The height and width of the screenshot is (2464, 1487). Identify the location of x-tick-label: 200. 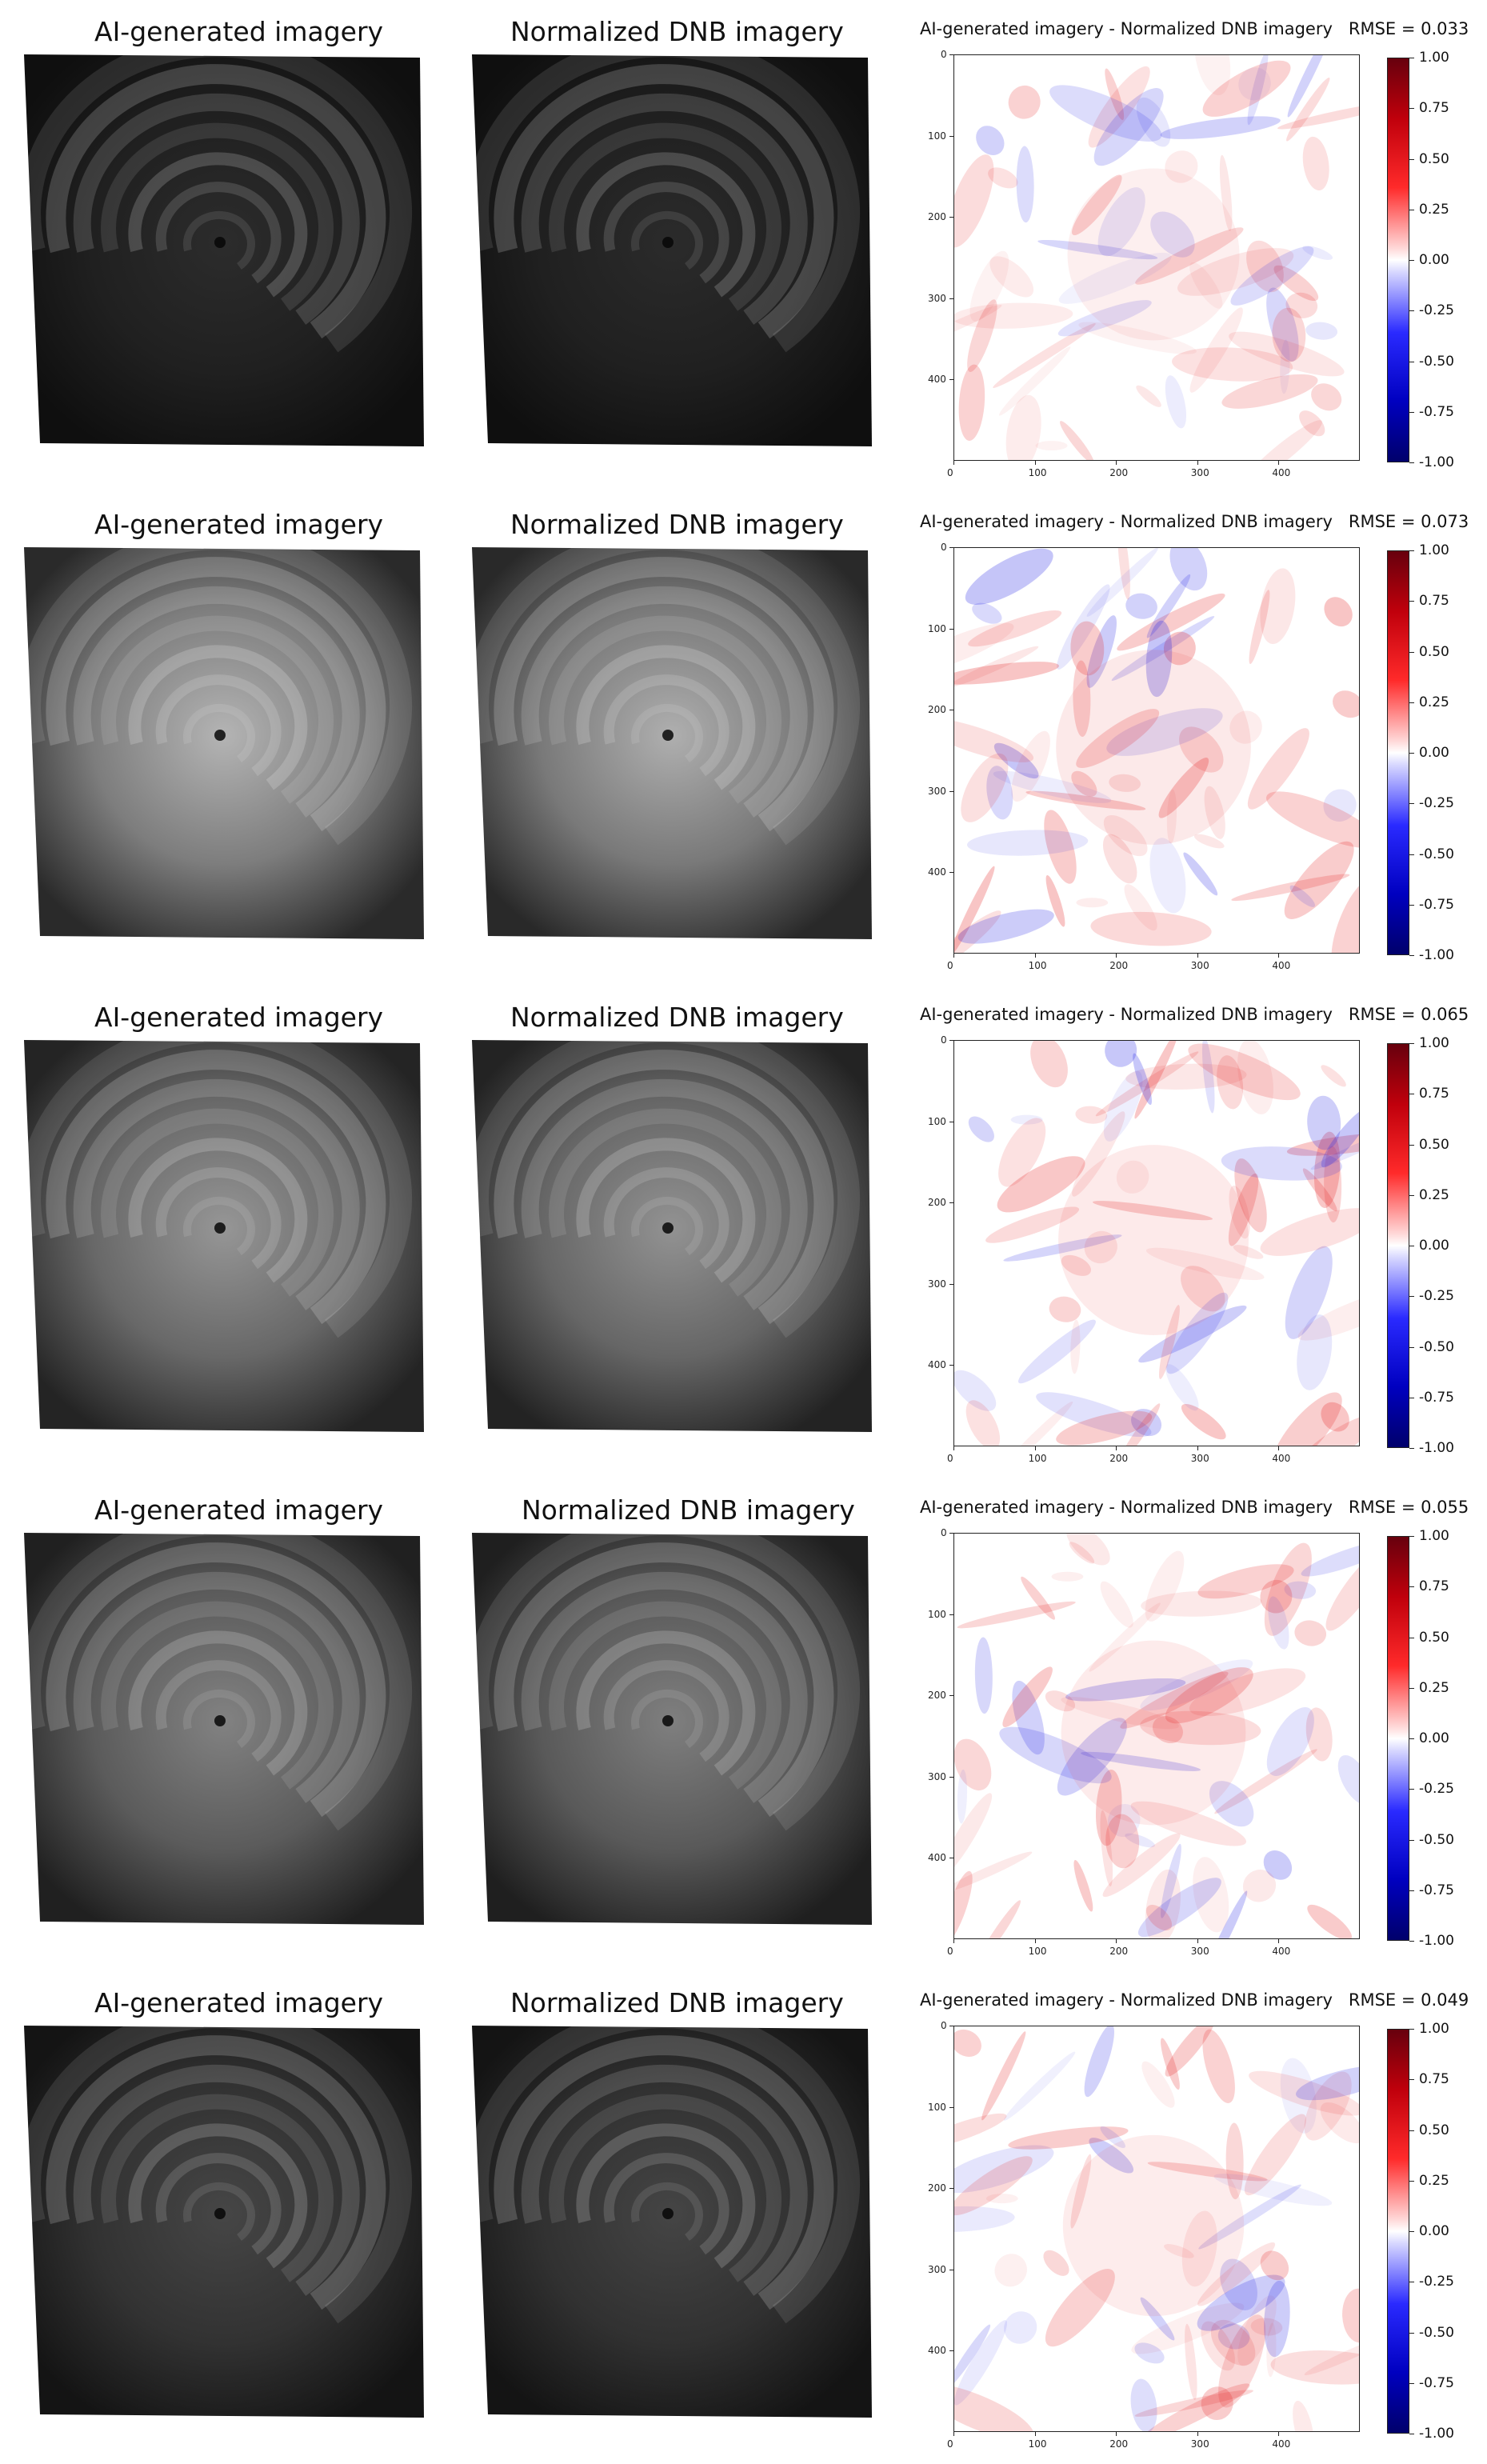
(1119, 1951).